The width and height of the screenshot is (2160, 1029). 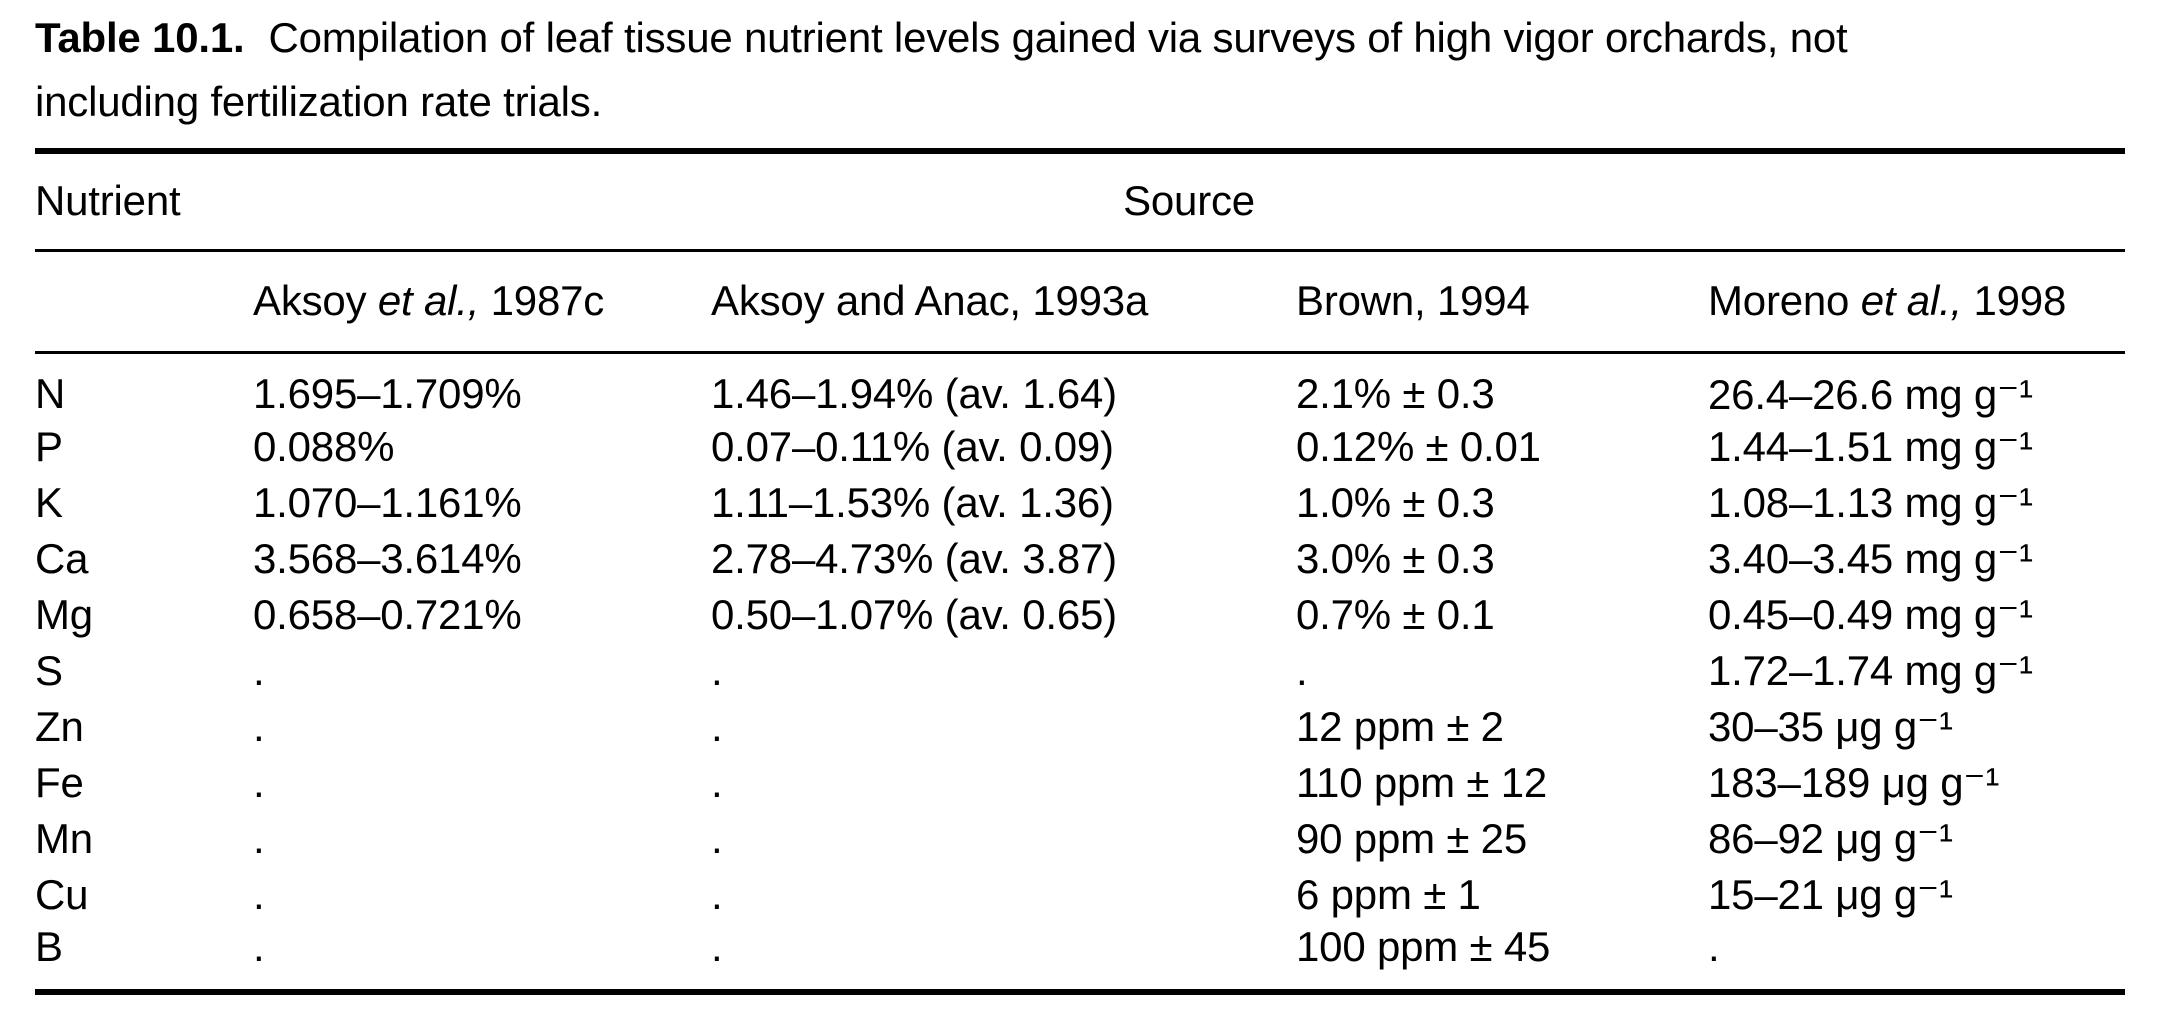 I want to click on table-row-cu: Cu . . 6 ppm ± 1 15–21 μg g⁻¹, so click(x=1080, y=895).